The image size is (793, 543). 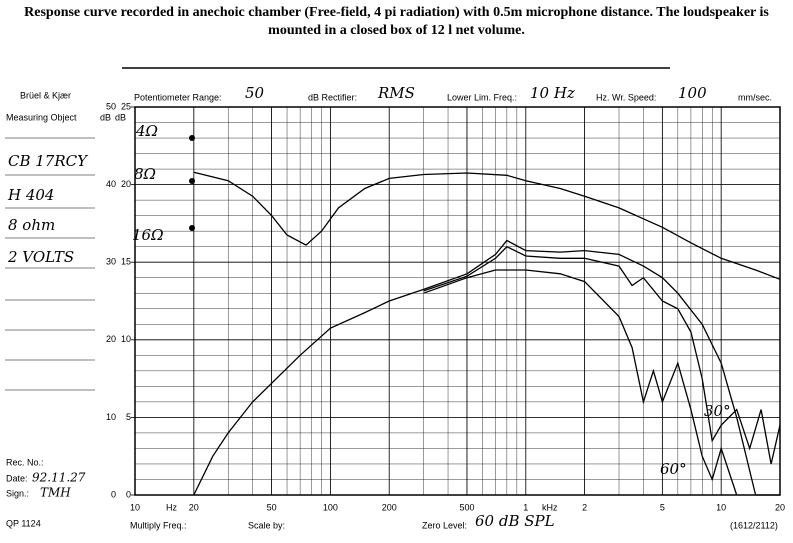 What do you see at coordinates (111, 184) in the screenshot?
I see `y-tick-label: 40` at bounding box center [111, 184].